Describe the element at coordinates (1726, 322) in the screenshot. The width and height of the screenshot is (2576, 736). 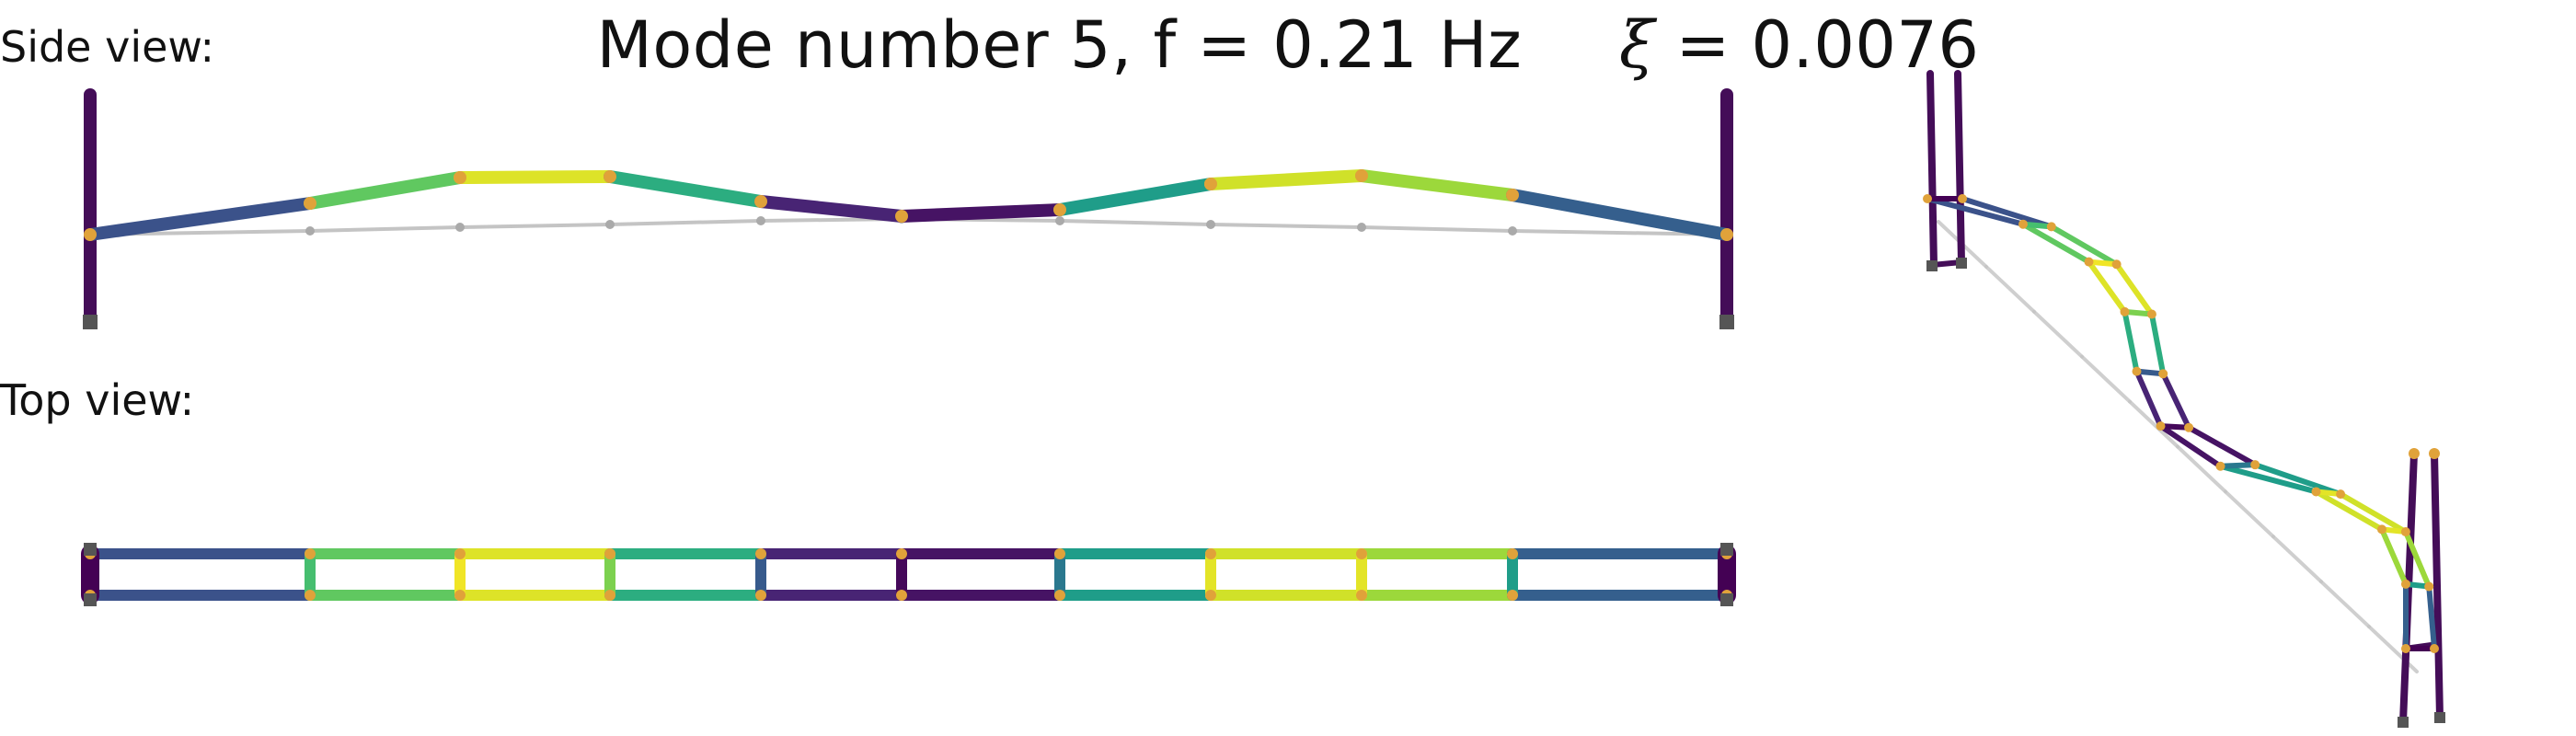
I see `side-support-right` at that location.